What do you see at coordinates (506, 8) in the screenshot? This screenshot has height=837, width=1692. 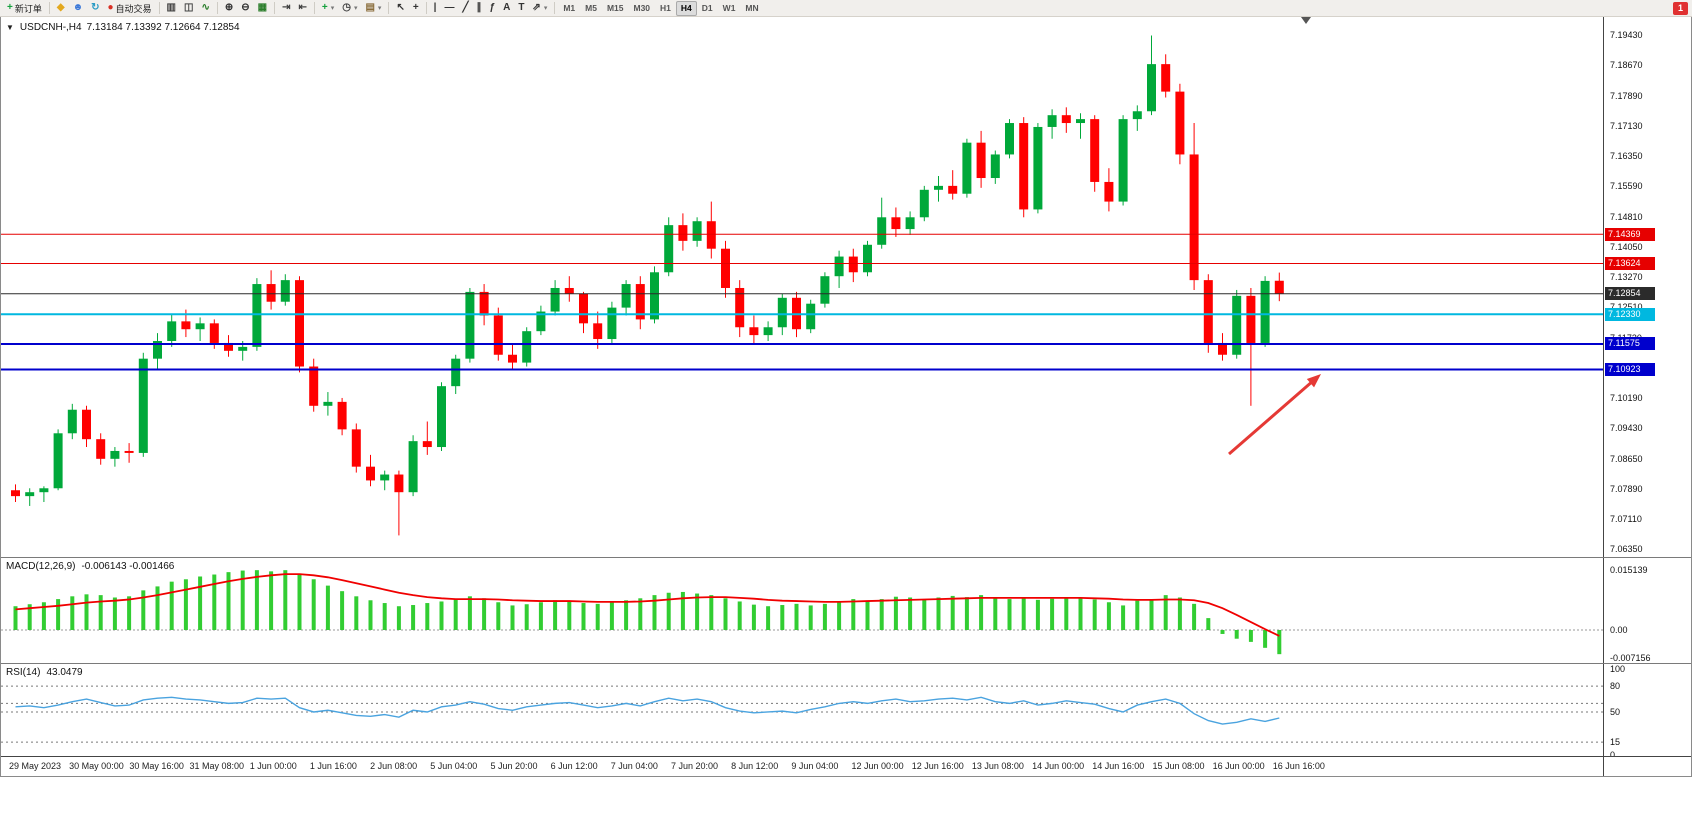 I see `text-tool-icon: A` at bounding box center [506, 8].